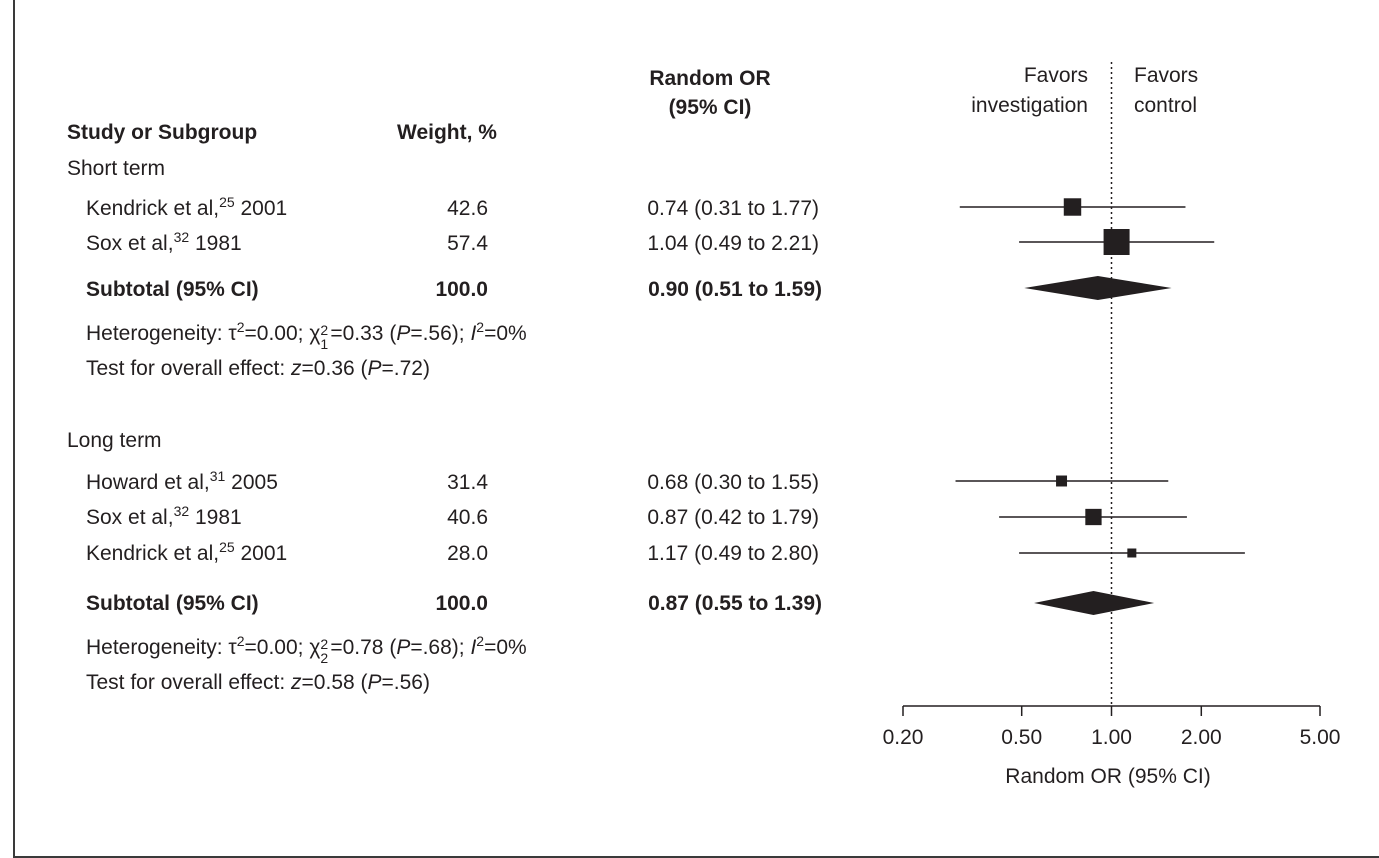 Image resolution: width=1379 pixels, height=858 pixels. I want to click on study-weight: 40.6, so click(467, 517).